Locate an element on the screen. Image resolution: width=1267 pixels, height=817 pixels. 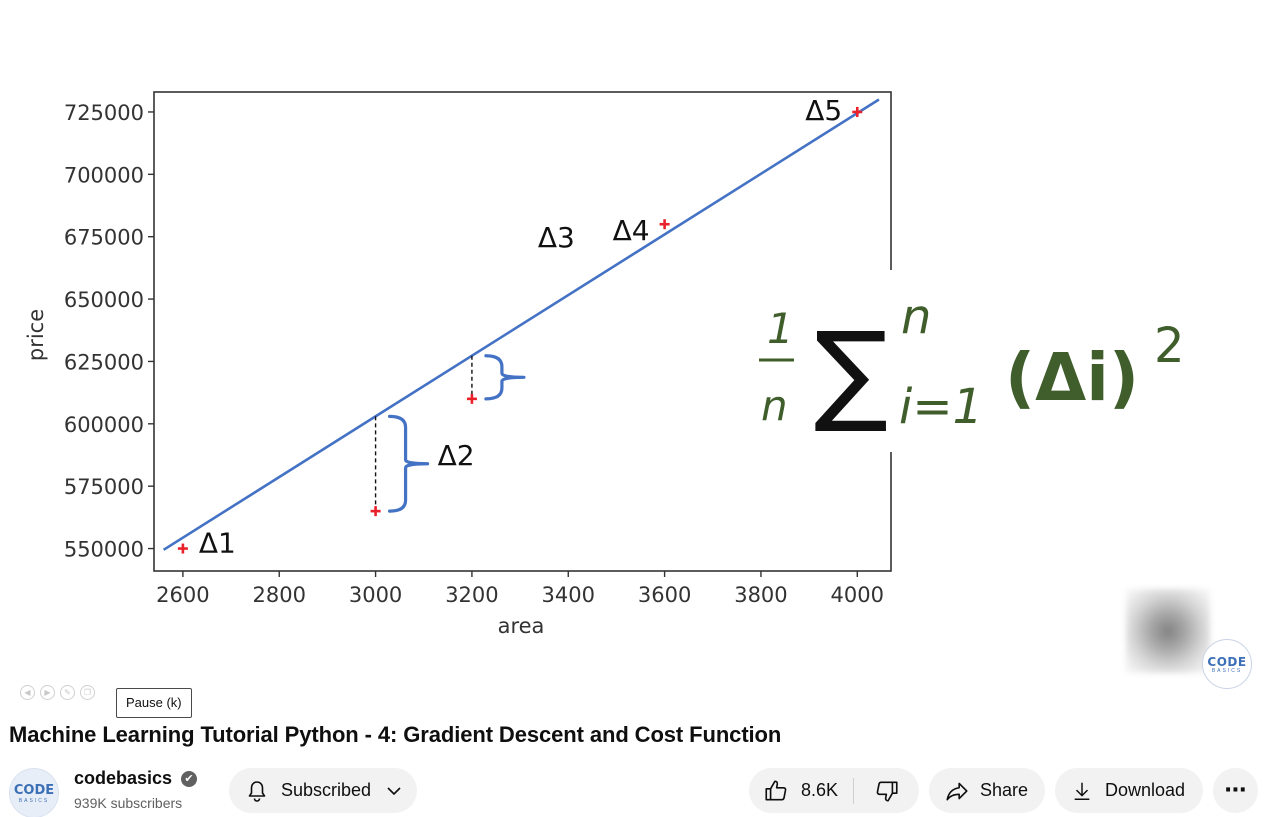
bell-icon is located at coordinates (257, 791).